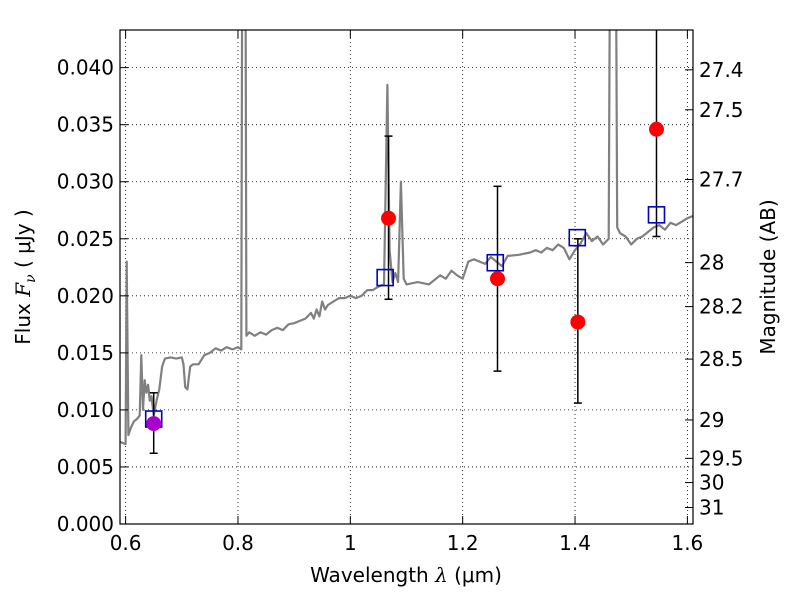 The width and height of the screenshot is (800, 600). Describe the element at coordinates (238, 543) in the screenshot. I see `x-tick-label: 0.8` at that location.